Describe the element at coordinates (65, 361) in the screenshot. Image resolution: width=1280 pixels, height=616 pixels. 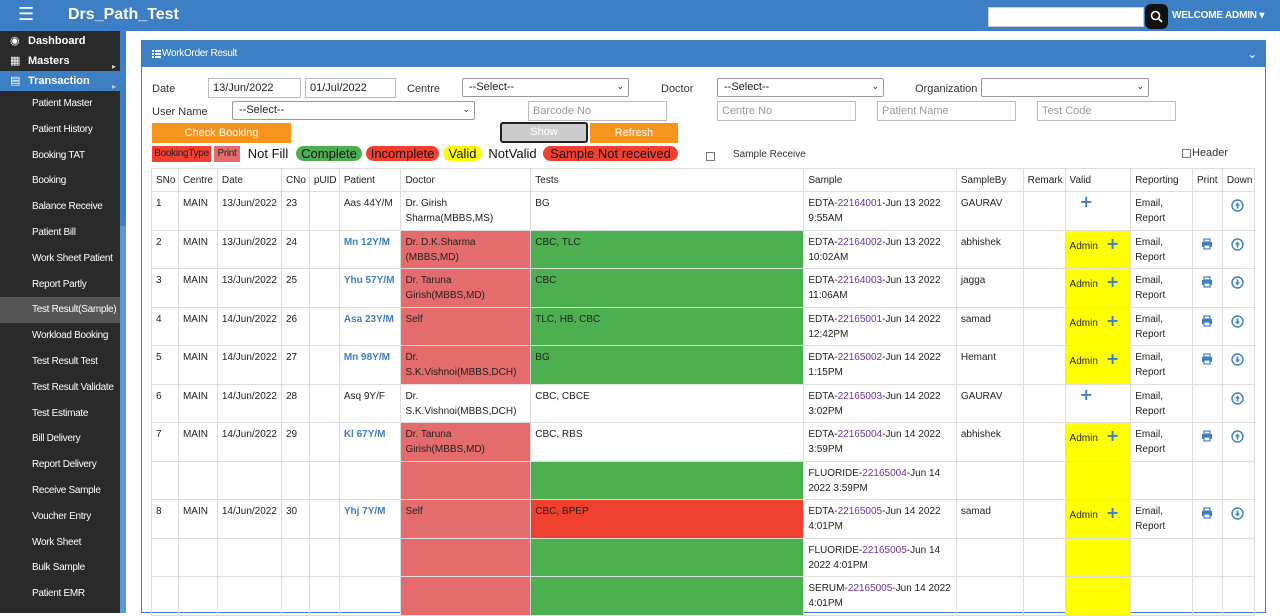
I see `sidebar-item-test-result-test: Test Result Test` at that location.